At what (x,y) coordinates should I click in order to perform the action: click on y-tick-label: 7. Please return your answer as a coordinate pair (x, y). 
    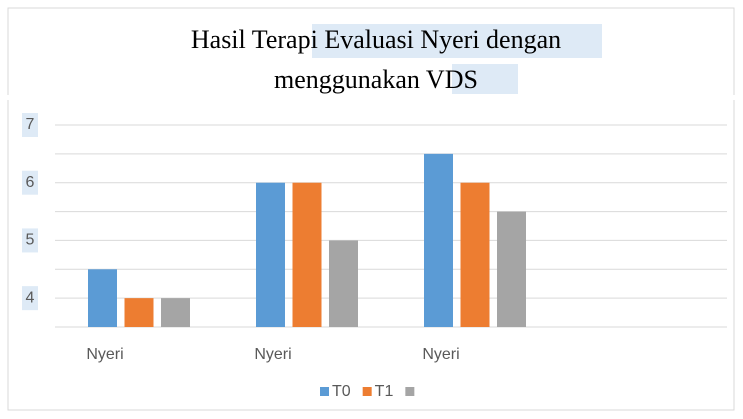
    Looking at the image, I should click on (30, 124).